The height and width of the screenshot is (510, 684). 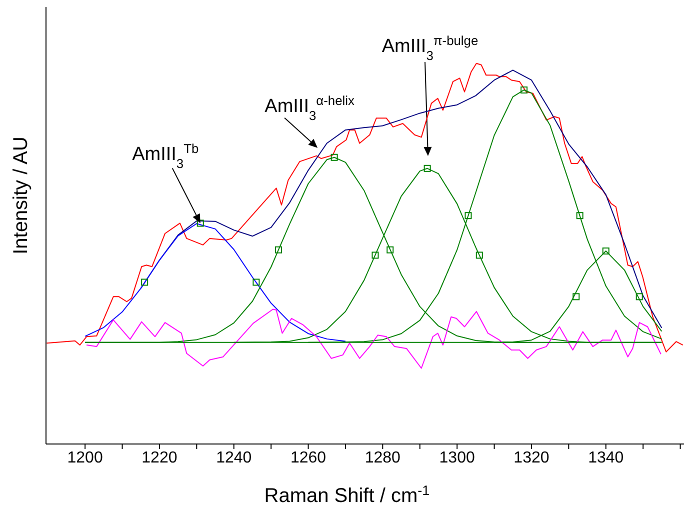 I want to click on x-tick-label: 1280, so click(x=382, y=457).